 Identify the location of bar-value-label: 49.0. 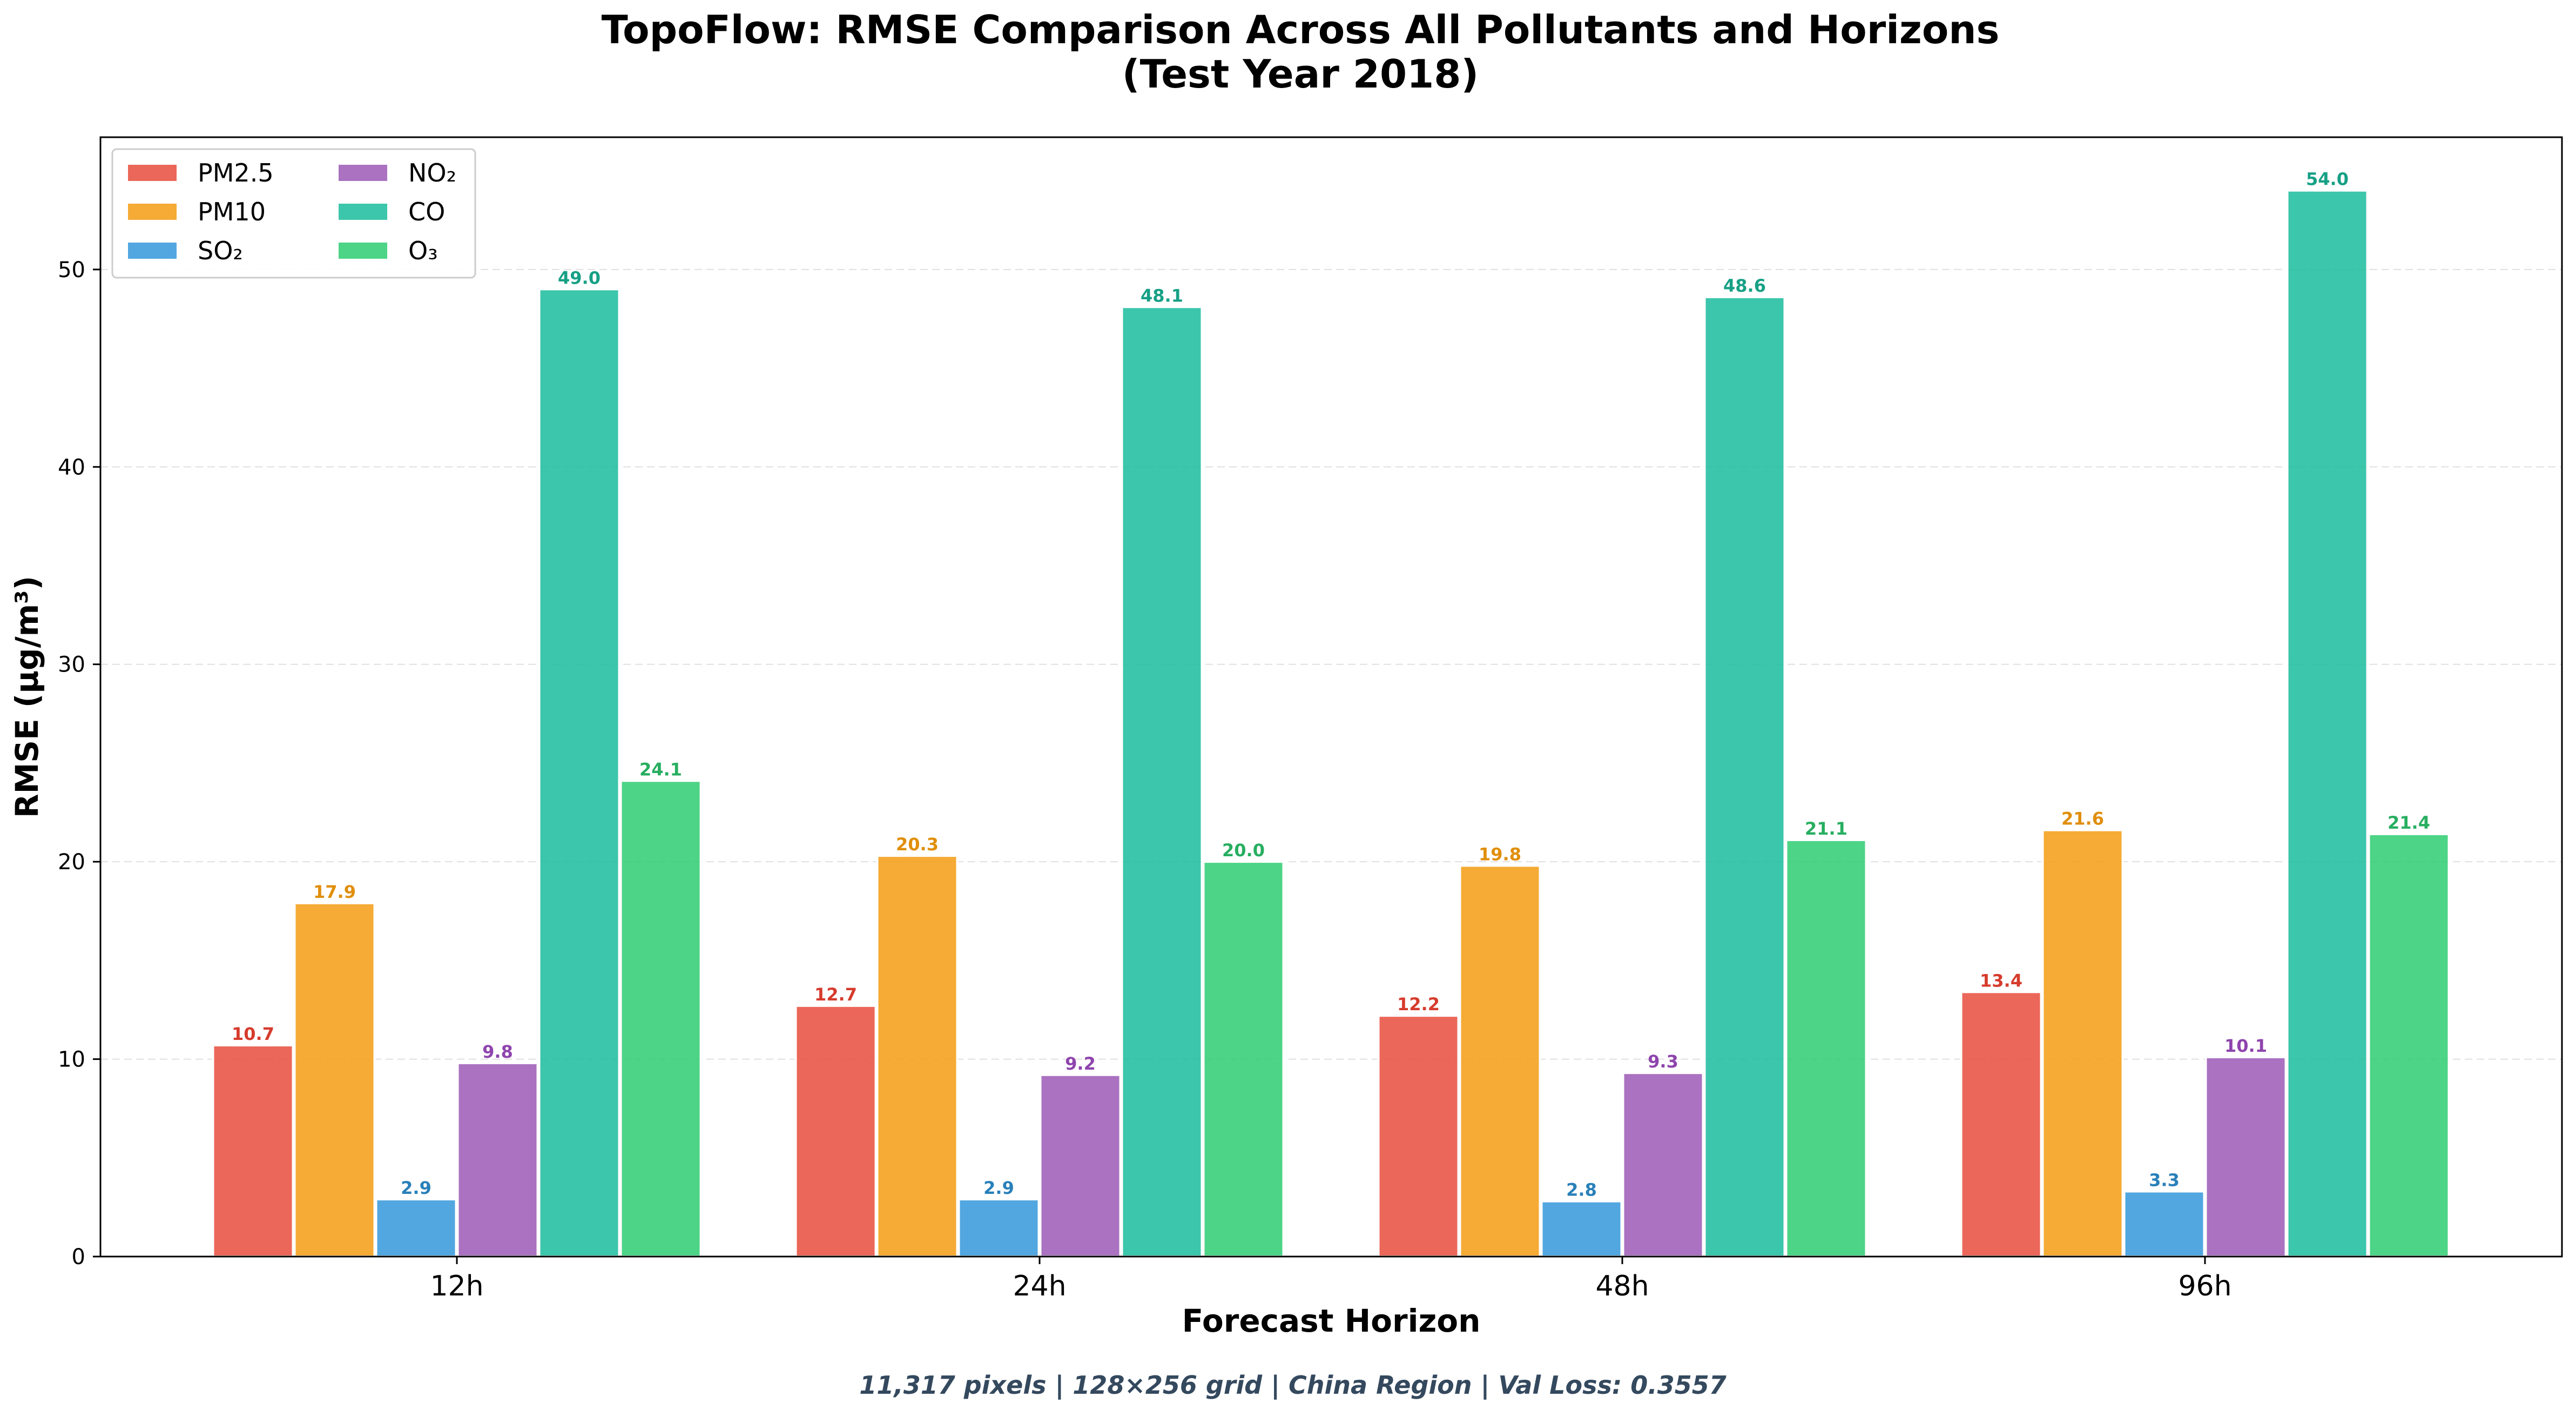
(579, 277).